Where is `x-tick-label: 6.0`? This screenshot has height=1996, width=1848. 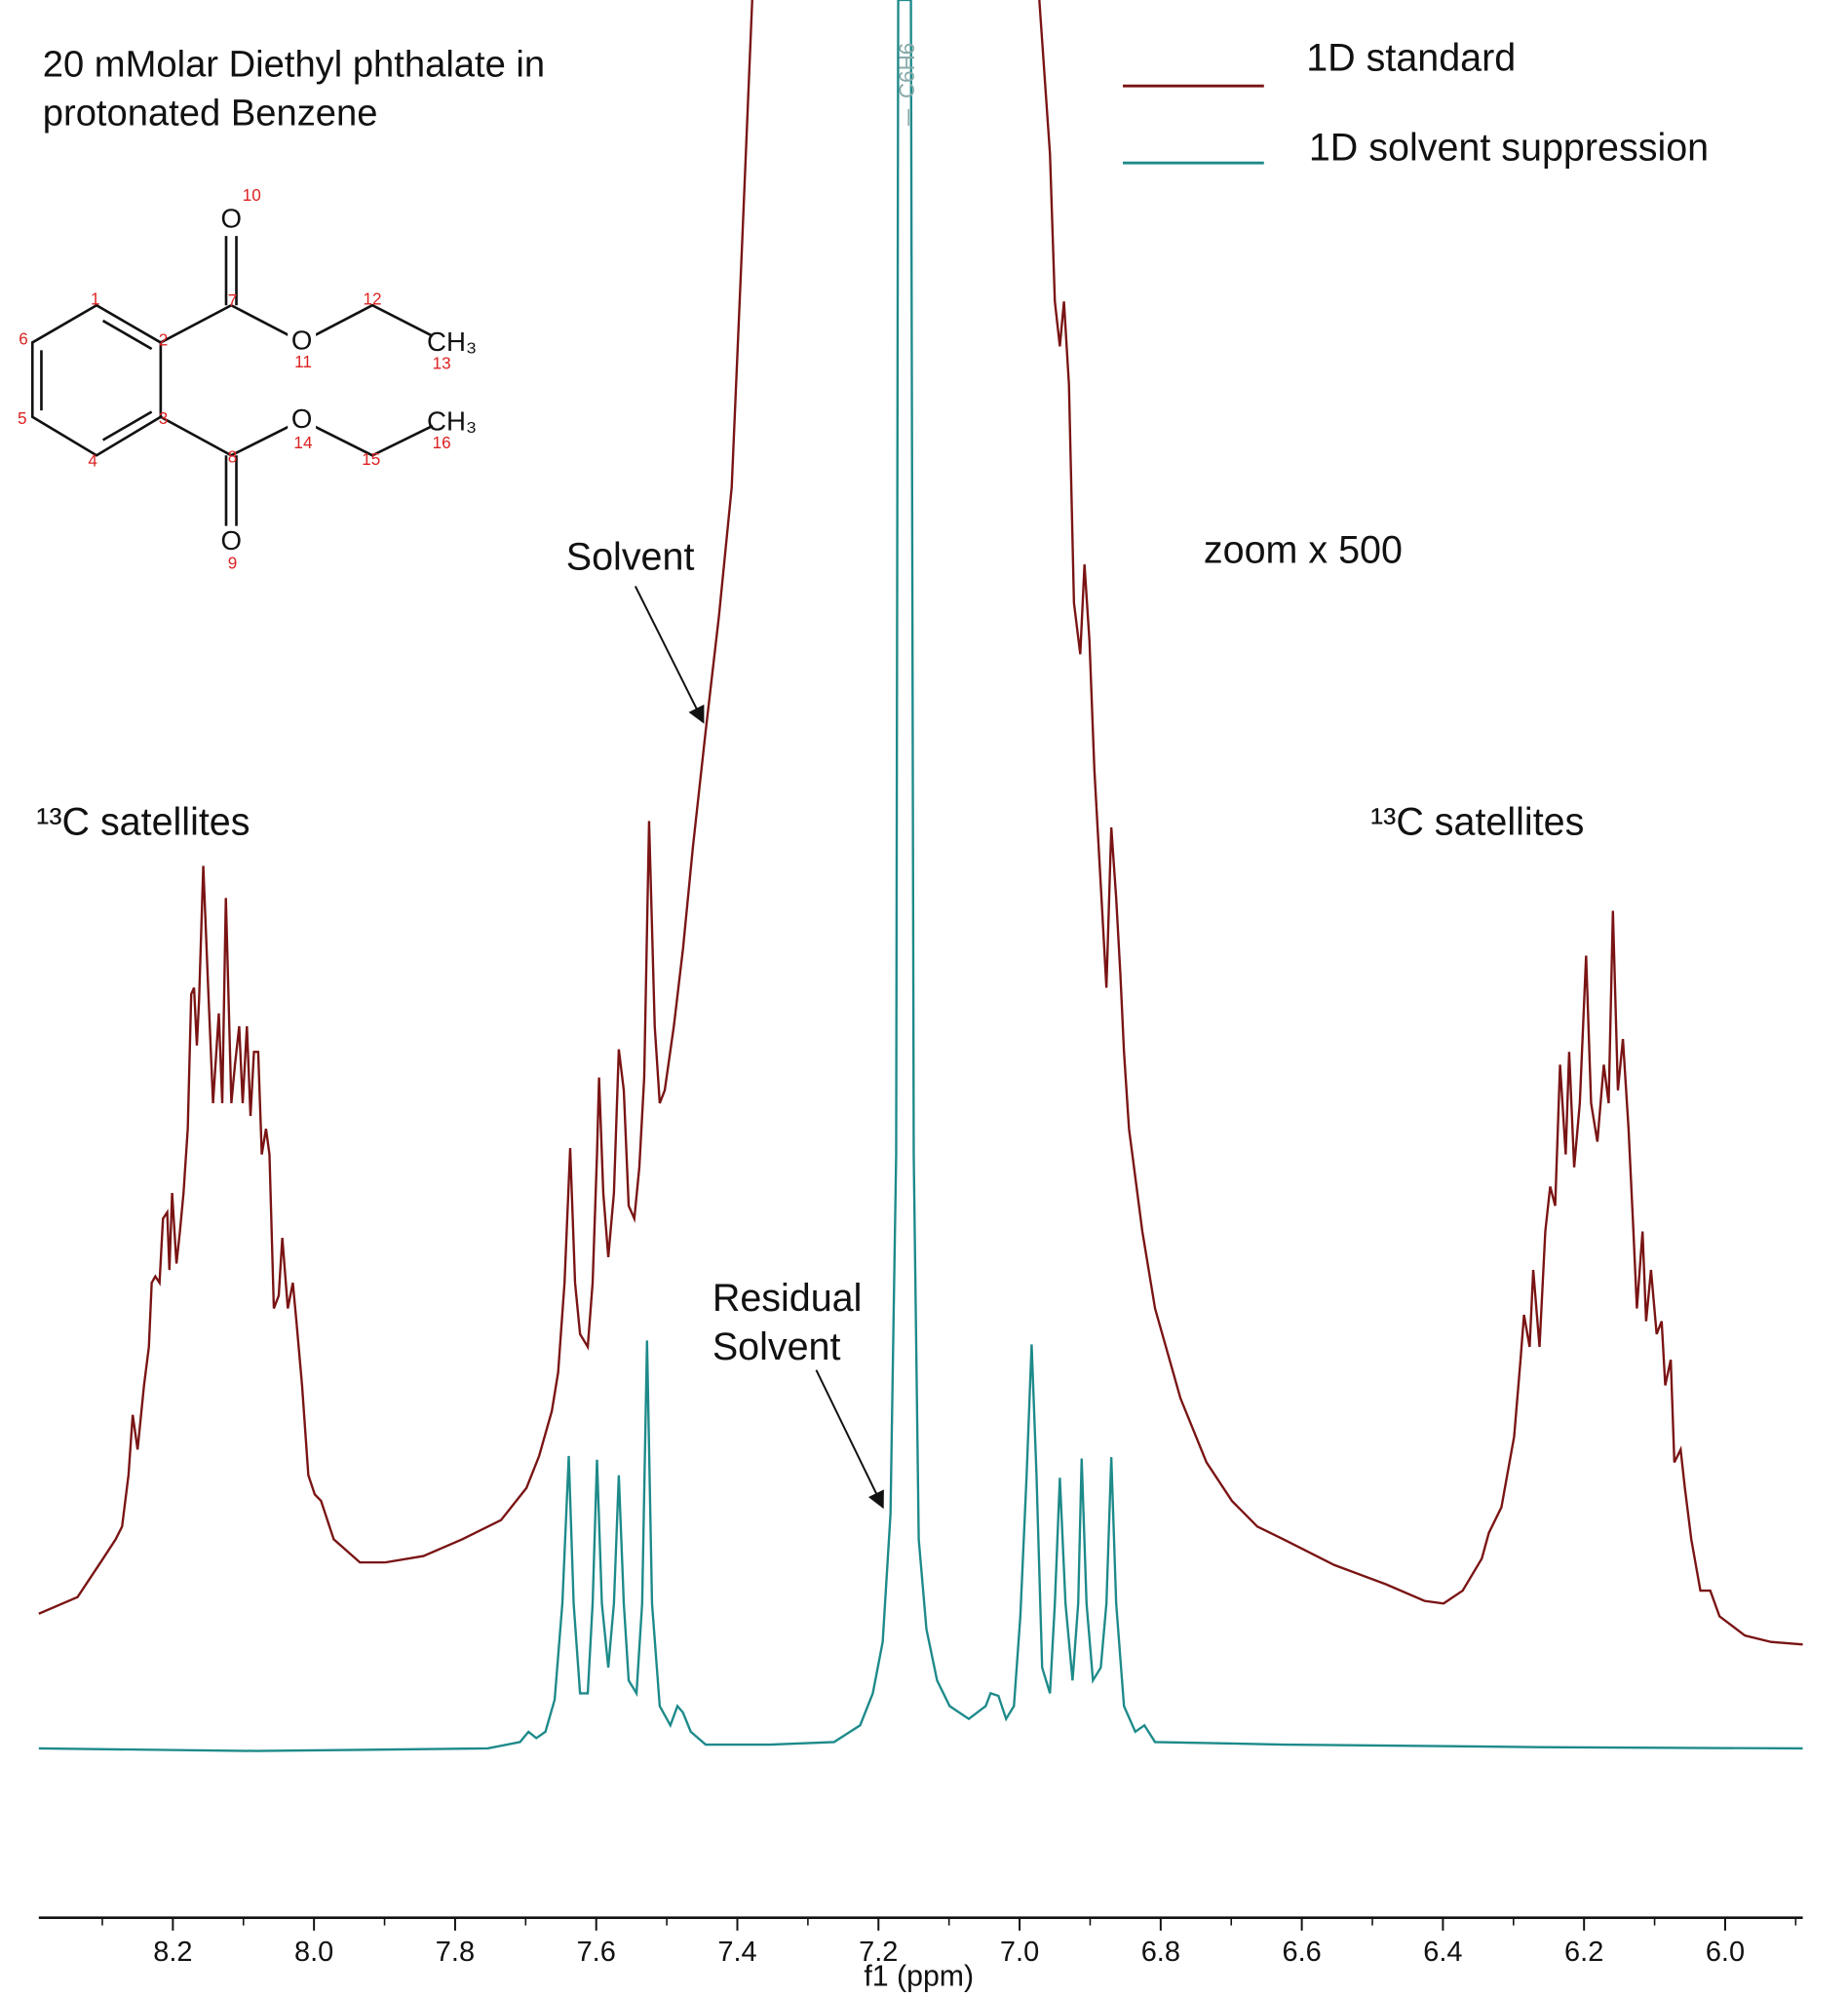 x-tick-label: 6.0 is located at coordinates (1725, 1952).